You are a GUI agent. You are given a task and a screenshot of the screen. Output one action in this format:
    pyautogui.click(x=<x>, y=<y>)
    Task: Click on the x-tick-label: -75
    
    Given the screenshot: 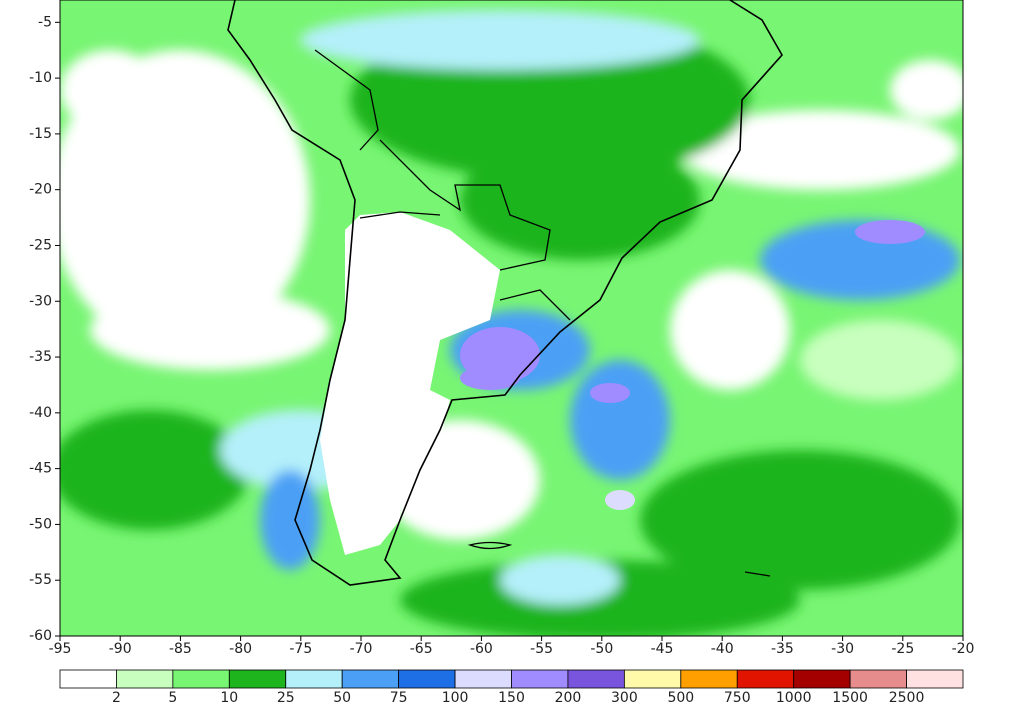 What is the action you would take?
    pyautogui.click(x=300, y=649)
    